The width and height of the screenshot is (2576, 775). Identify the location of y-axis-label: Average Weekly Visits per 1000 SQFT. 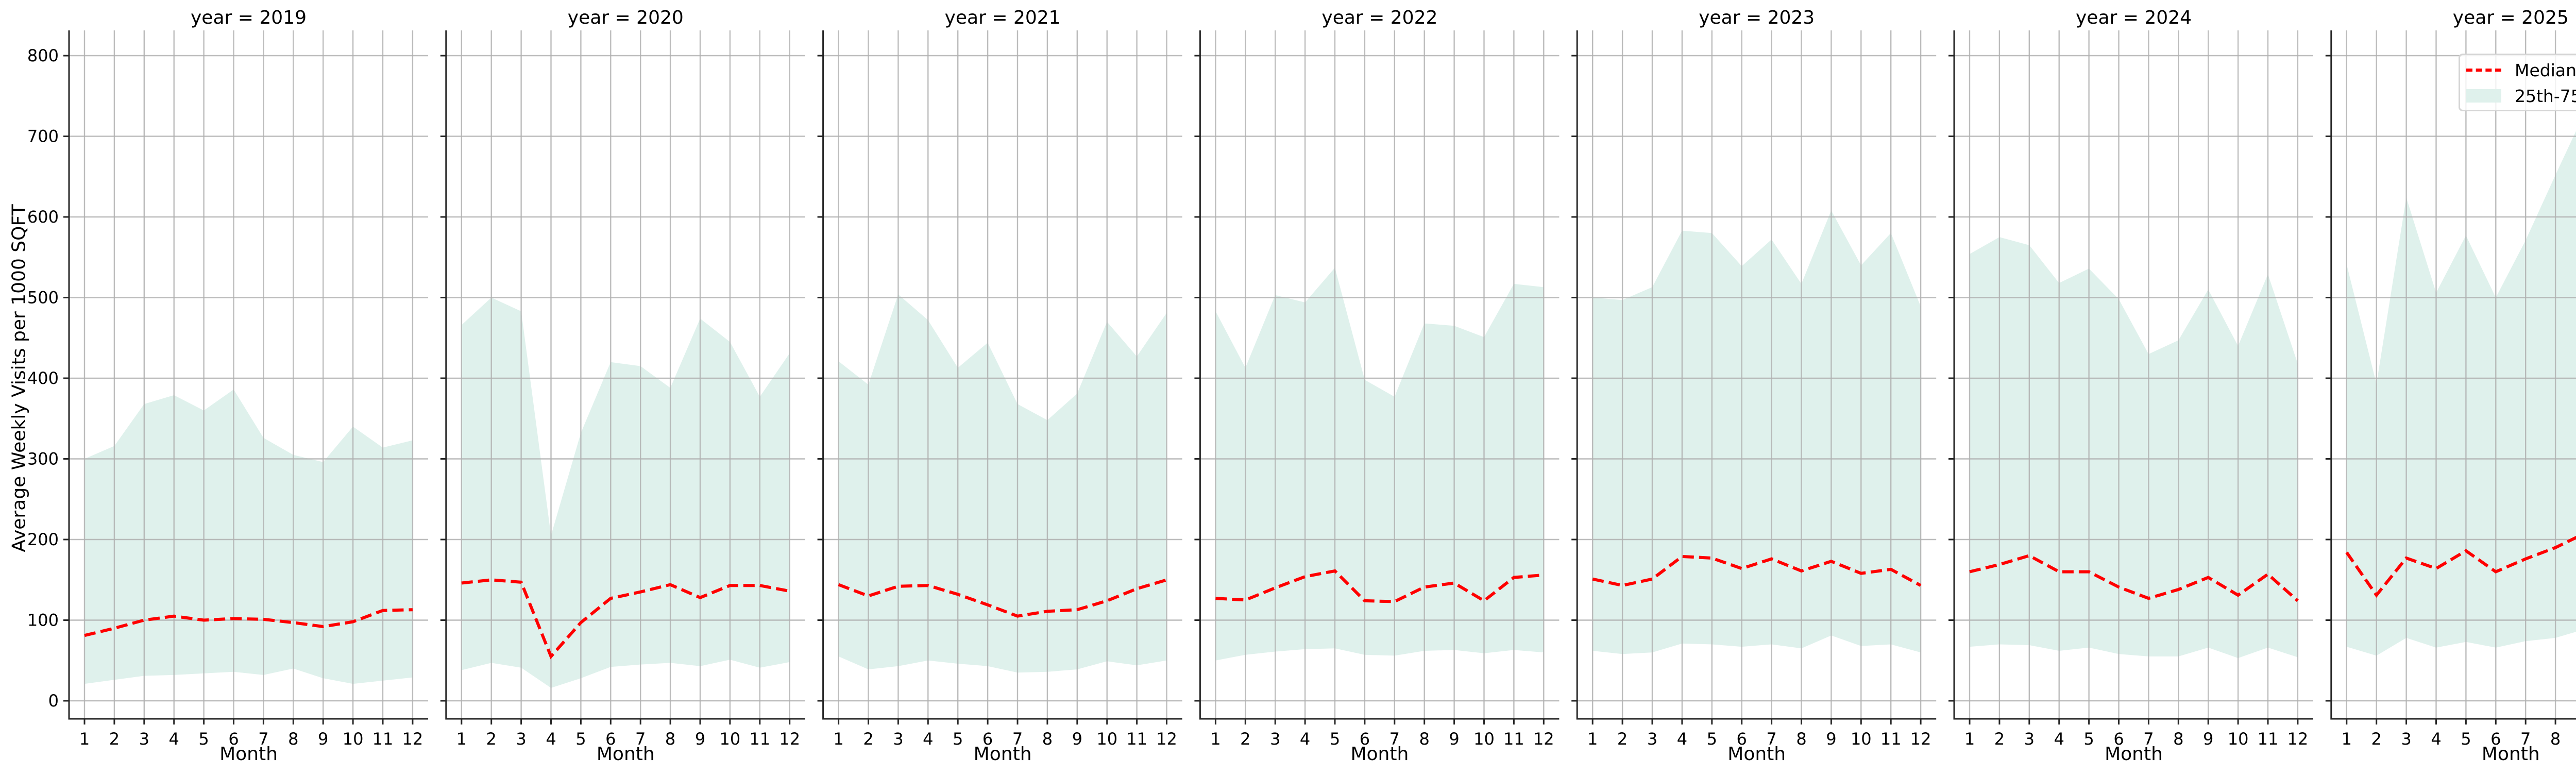
(19, 378).